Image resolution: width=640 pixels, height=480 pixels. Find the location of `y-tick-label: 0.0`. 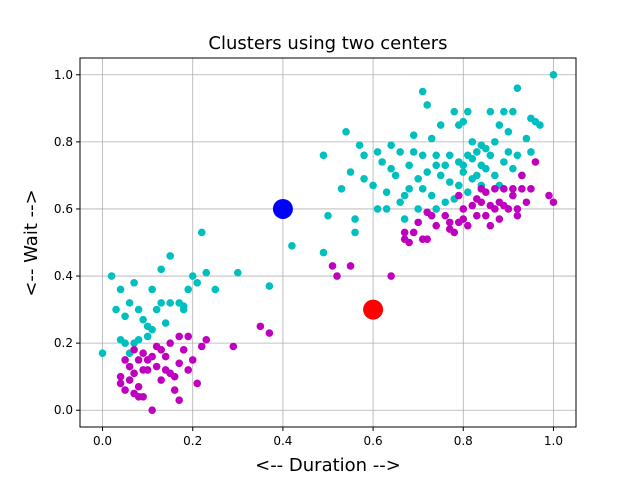

y-tick-label: 0.0 is located at coordinates (63, 410).